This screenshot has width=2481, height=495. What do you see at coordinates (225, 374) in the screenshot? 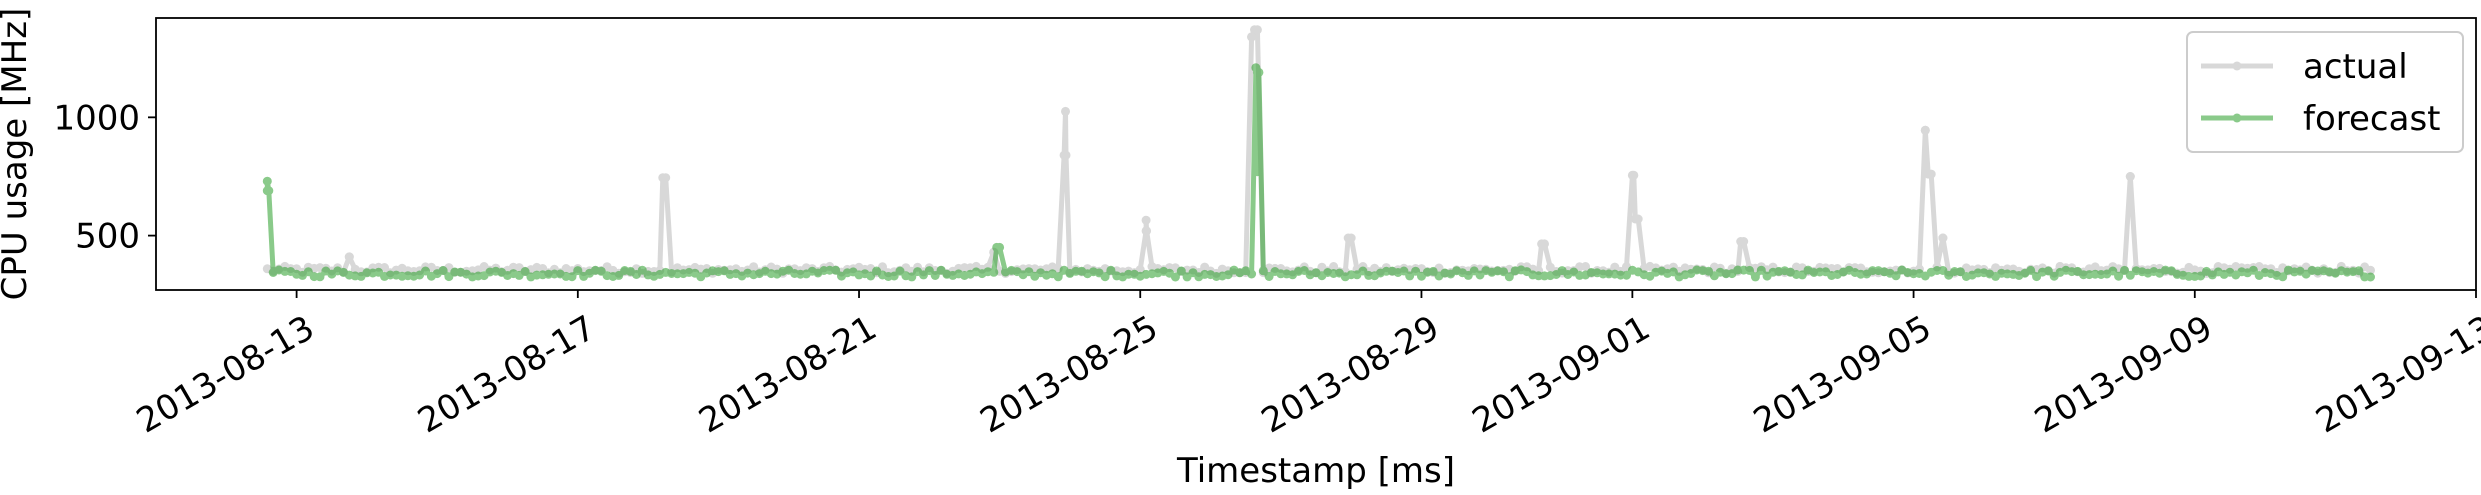
I see `x-tick-label: 2013-08-13` at bounding box center [225, 374].